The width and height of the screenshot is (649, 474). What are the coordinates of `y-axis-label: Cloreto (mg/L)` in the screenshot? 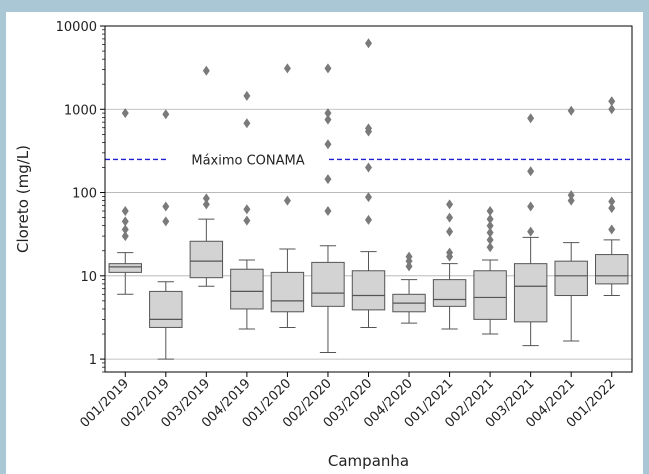 It's located at (23, 199).